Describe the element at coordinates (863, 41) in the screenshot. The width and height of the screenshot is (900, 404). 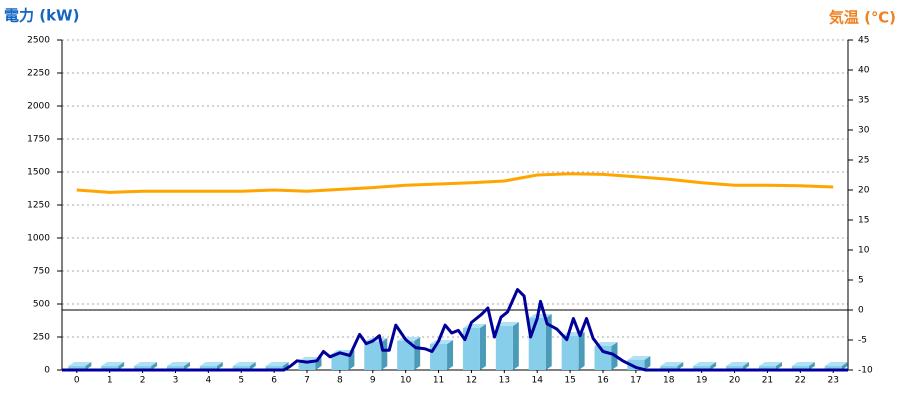
I see `y2-tick-label: 45` at that location.